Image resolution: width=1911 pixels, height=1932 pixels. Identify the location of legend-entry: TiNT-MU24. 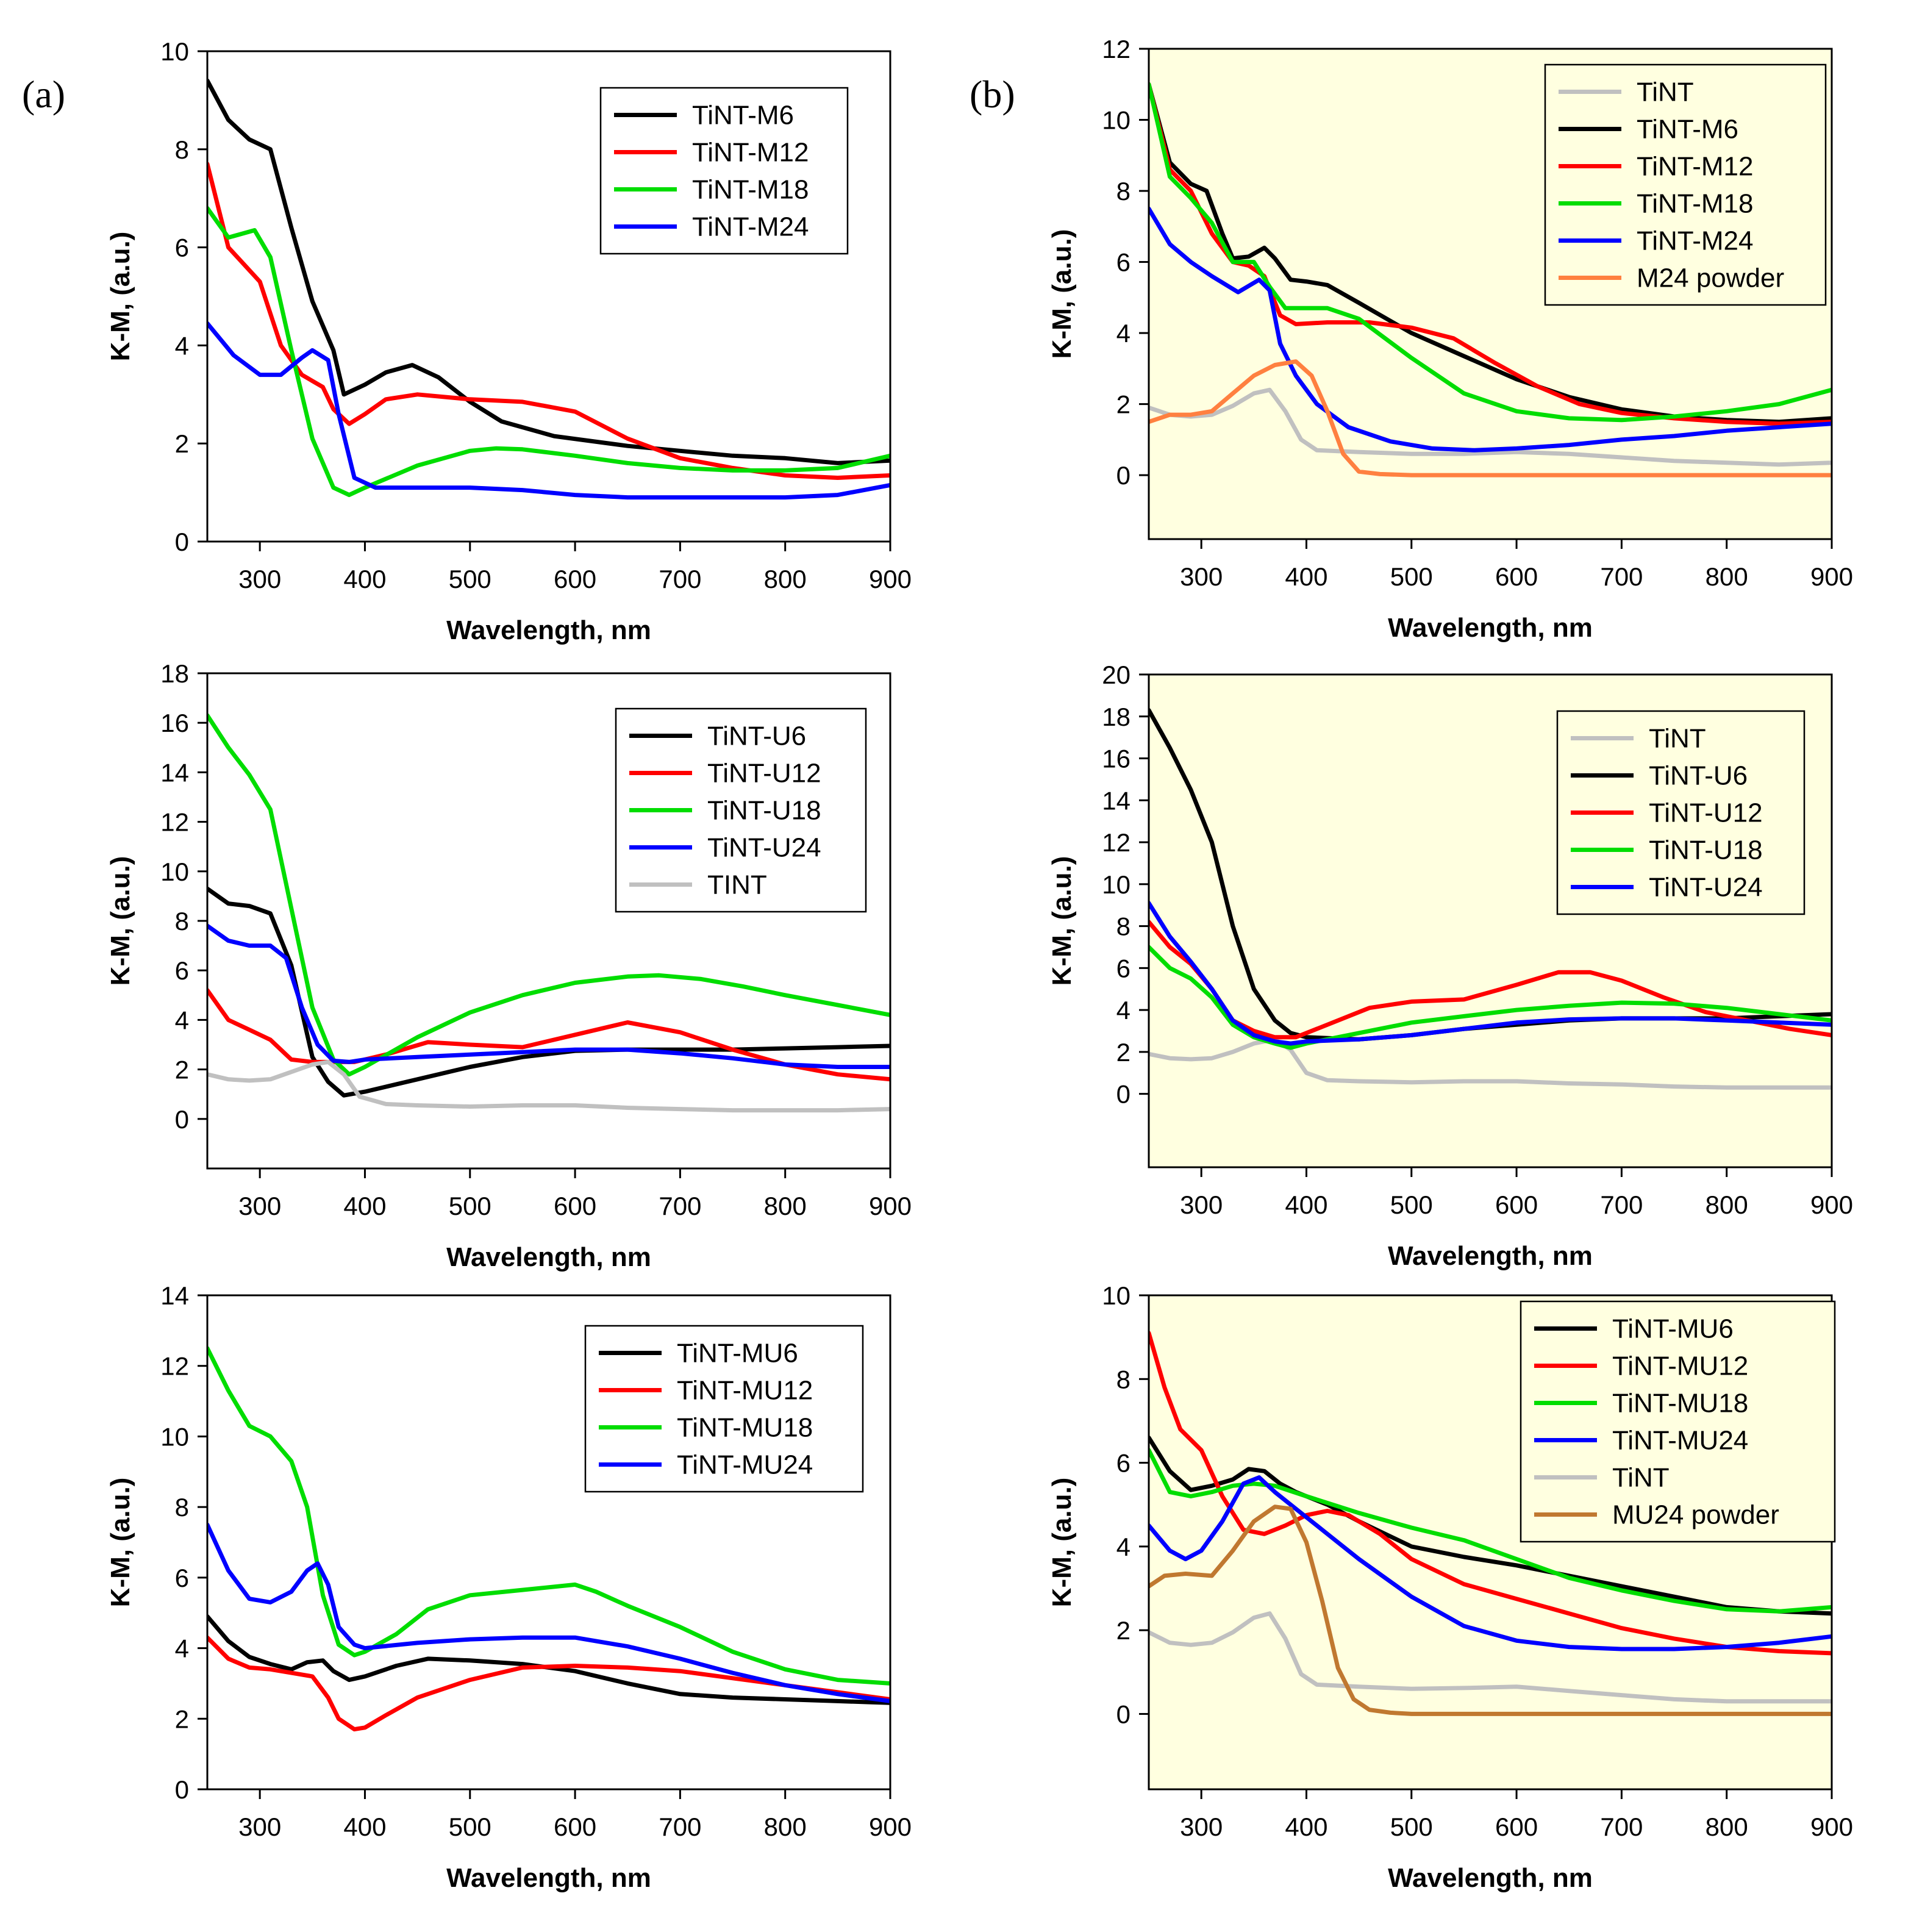
(745, 1465).